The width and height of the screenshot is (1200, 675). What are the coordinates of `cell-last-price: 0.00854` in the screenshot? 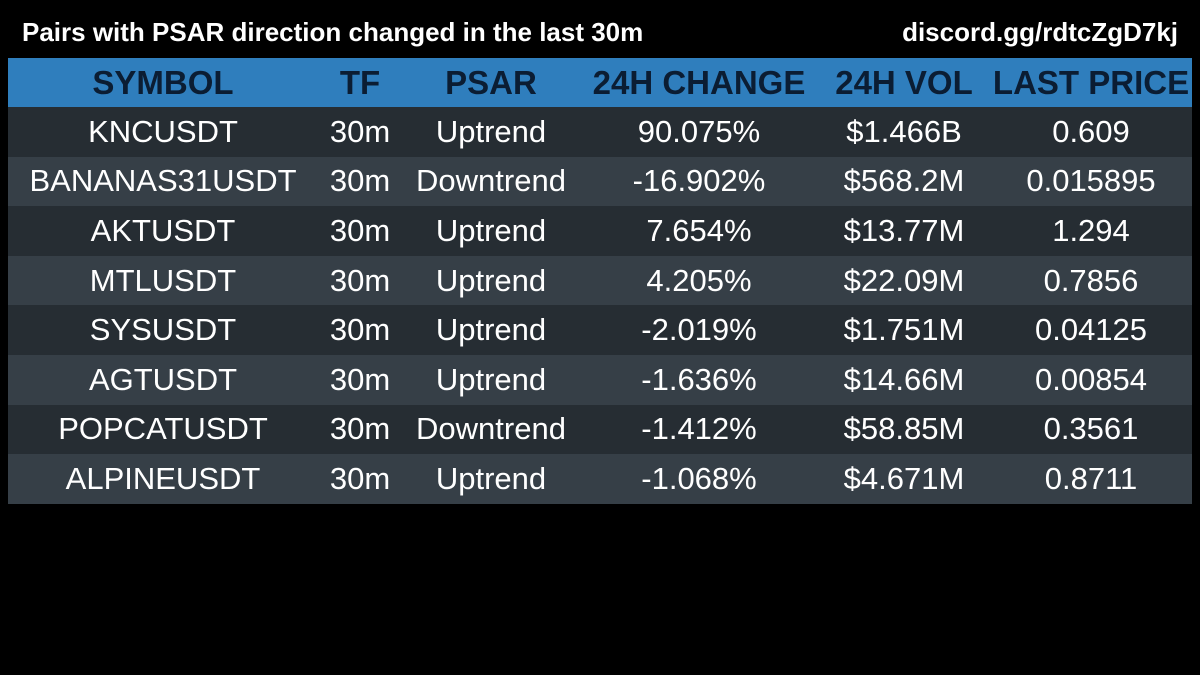 It's located at (1091, 379).